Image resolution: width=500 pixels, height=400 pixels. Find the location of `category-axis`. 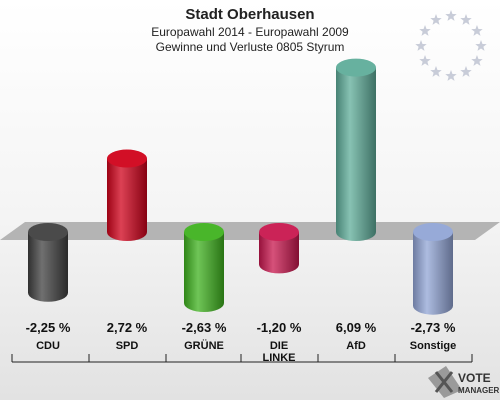

category-axis is located at coordinates (242, 358).